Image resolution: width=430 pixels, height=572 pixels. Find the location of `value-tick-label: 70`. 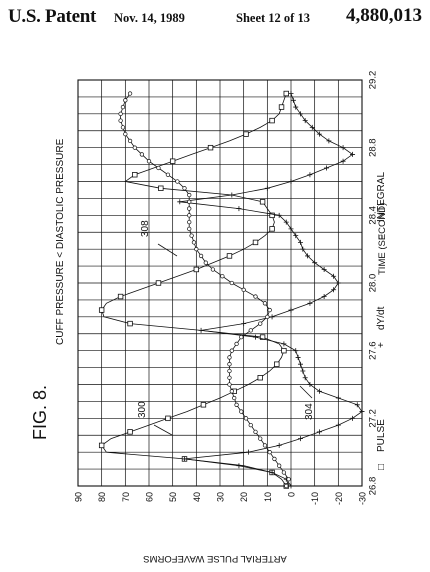

value-tick-label: 70 is located at coordinates (126, 497).